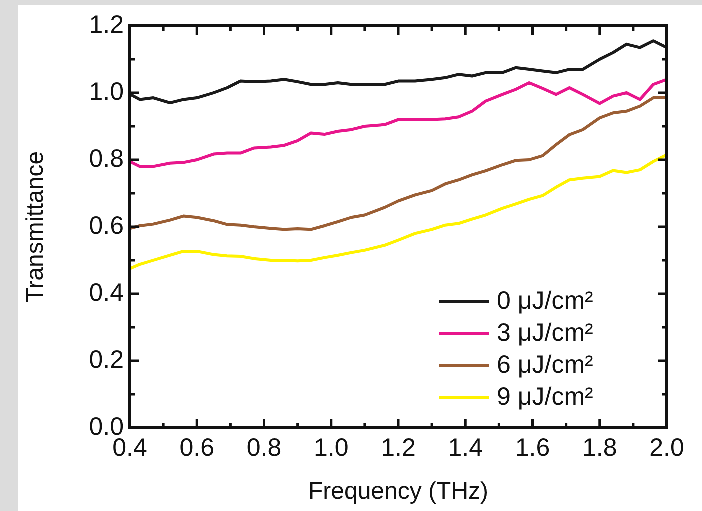  What do you see at coordinates (331, 448) in the screenshot?
I see `x-tick-label: 1.0` at bounding box center [331, 448].